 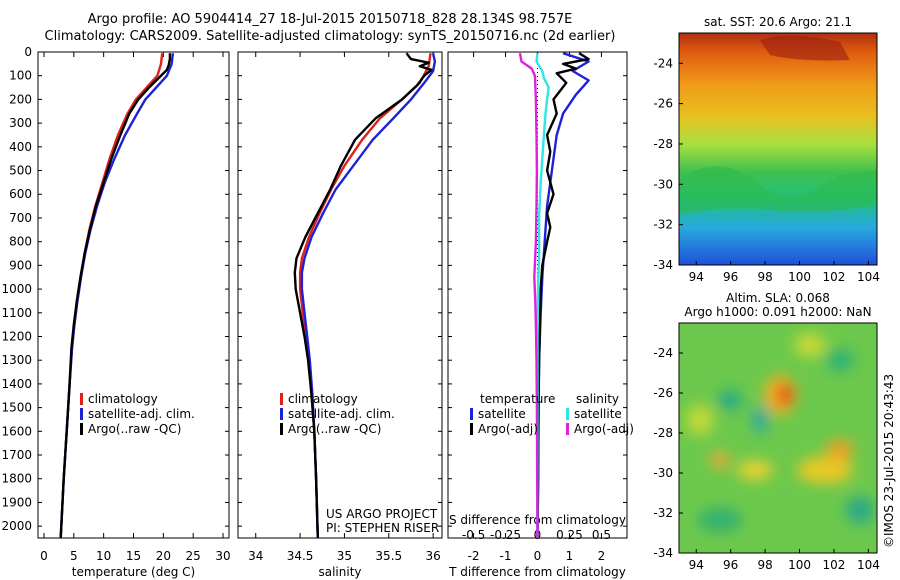 I want to click on sla-map, so click(x=778, y=438).